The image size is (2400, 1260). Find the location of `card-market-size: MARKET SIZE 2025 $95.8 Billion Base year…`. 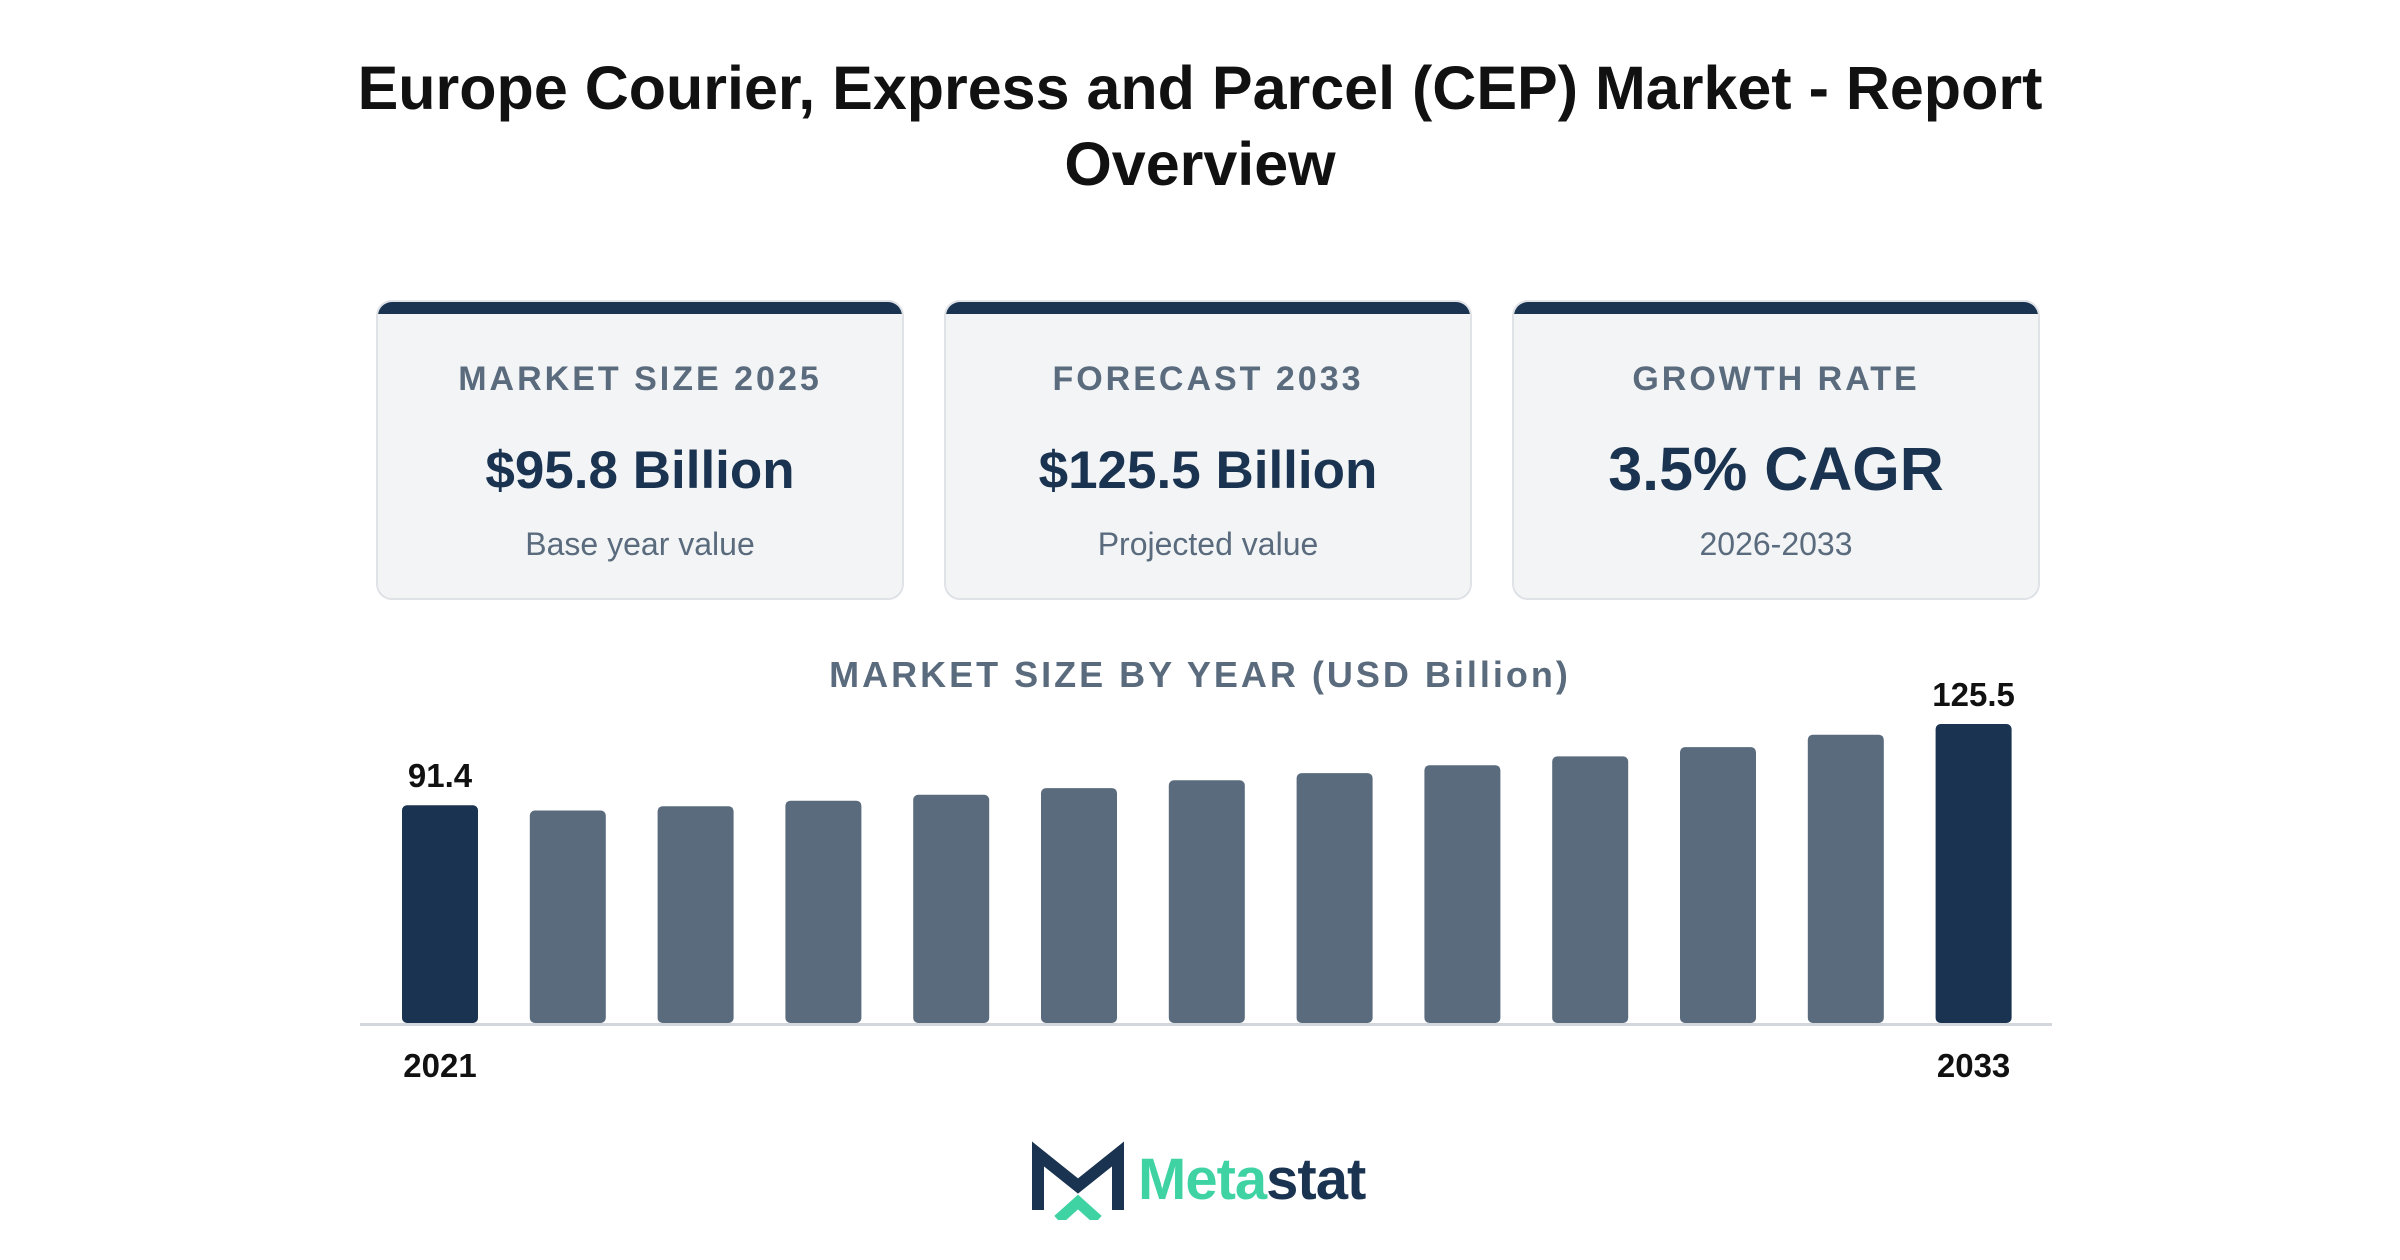

card-market-size: MARKET SIZE 2025 $95.8 Billion Base year… is located at coordinates (640, 450).